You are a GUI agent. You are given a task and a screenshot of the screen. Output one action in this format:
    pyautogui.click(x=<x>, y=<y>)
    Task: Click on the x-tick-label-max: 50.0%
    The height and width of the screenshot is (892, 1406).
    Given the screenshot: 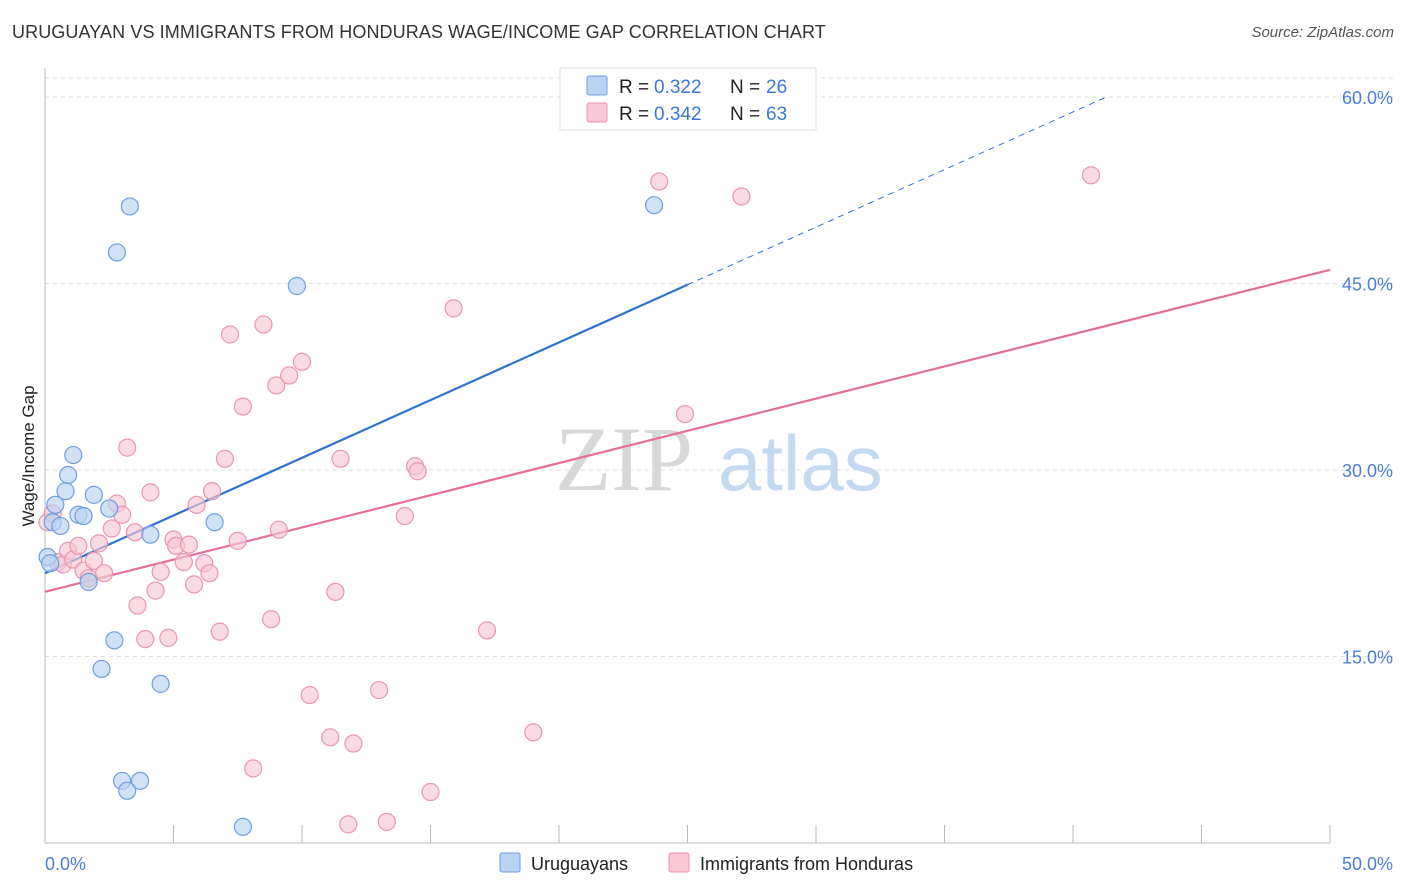 What is the action you would take?
    pyautogui.click(x=1367, y=864)
    